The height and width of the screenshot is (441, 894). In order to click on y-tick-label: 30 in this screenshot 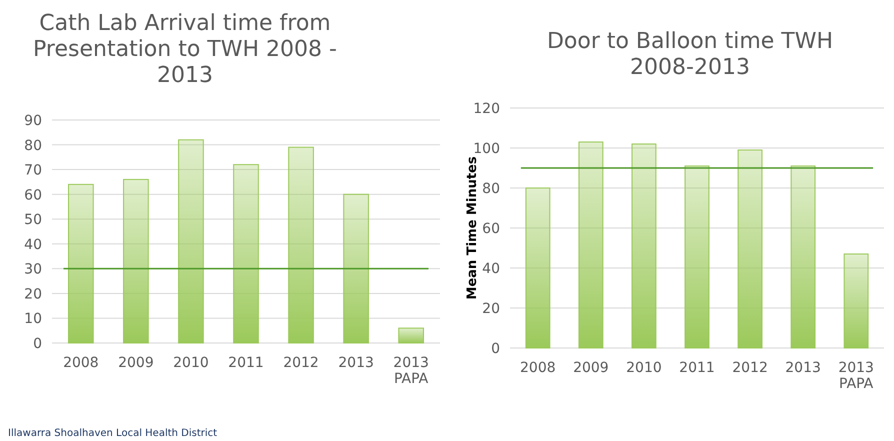, I will do `click(33, 270)`.